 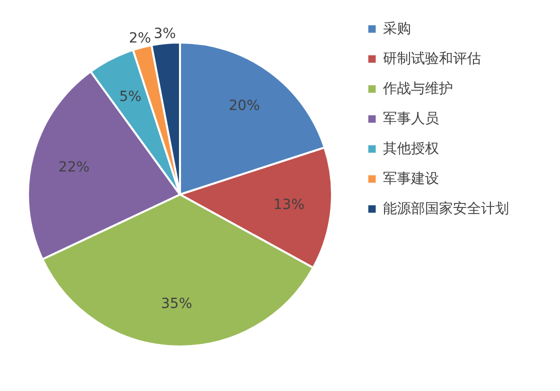 I want to click on legend-label: 其他授权, so click(x=411, y=149).